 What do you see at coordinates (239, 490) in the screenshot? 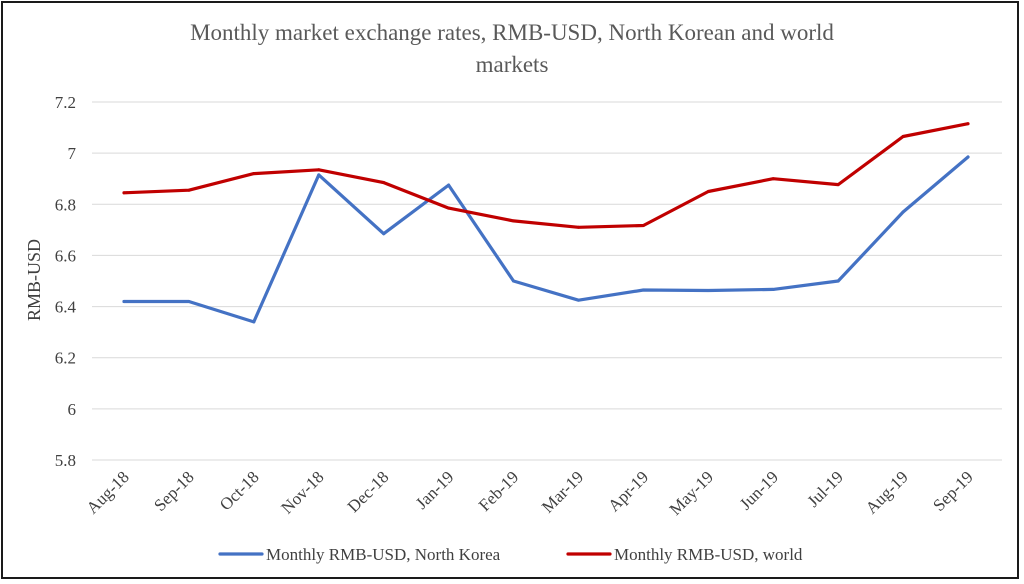
I see `x-tick-label: Oct-18` at bounding box center [239, 490].